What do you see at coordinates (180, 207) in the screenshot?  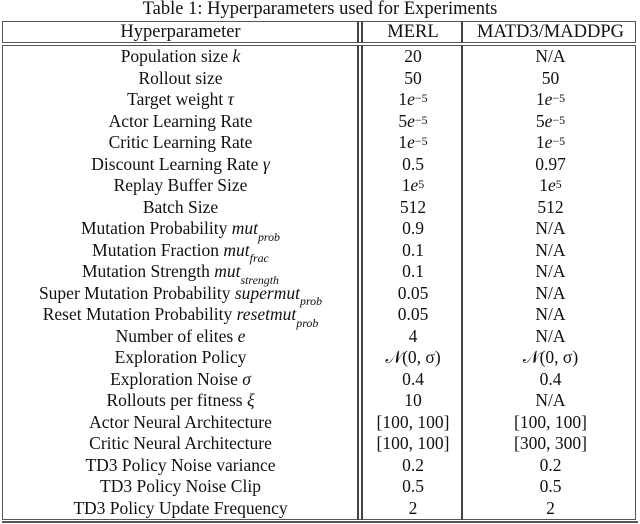 I see `hyperparameter-cell: Batch Size` at bounding box center [180, 207].